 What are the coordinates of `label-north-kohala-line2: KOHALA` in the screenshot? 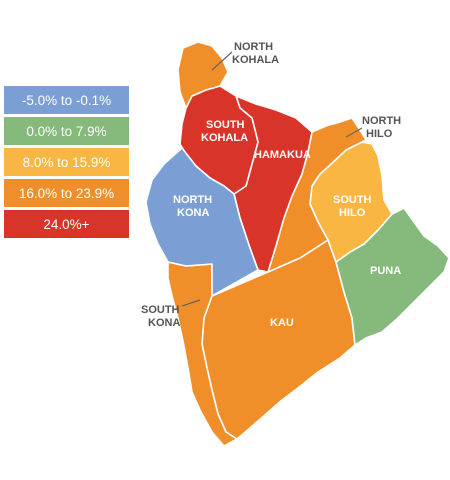 It's located at (255, 60).